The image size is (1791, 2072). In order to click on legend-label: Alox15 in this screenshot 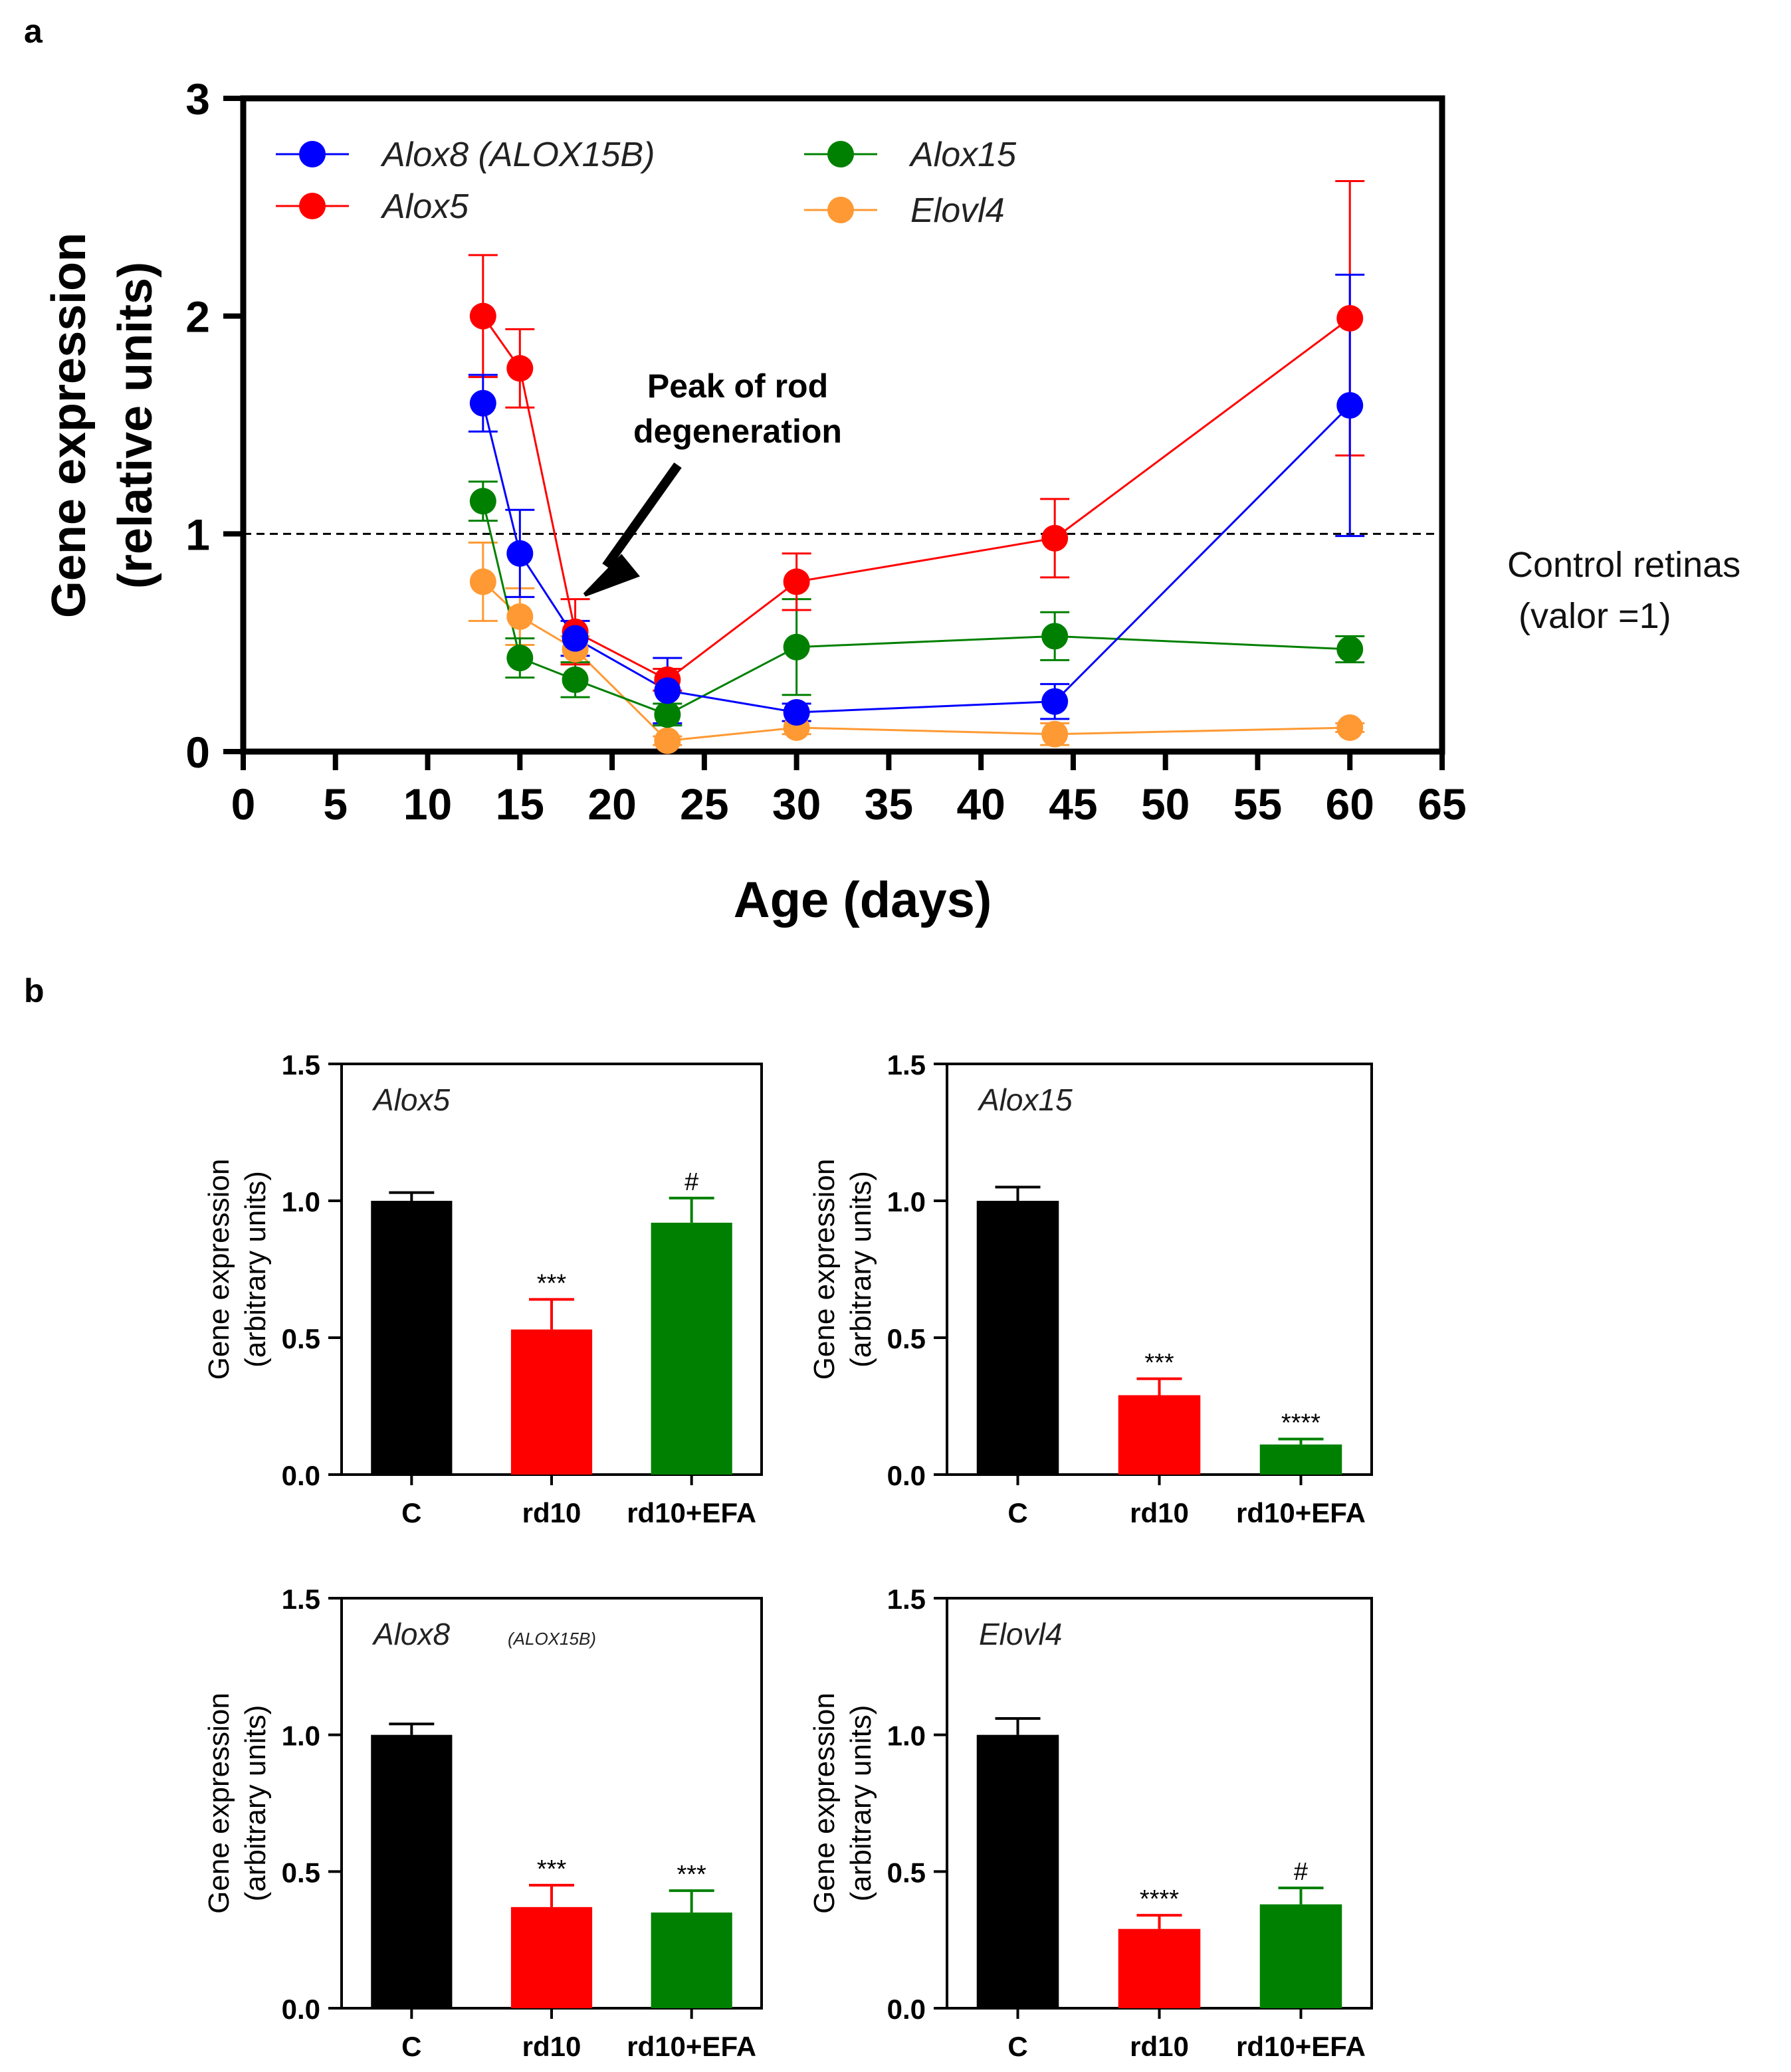, I will do `click(962, 155)`.